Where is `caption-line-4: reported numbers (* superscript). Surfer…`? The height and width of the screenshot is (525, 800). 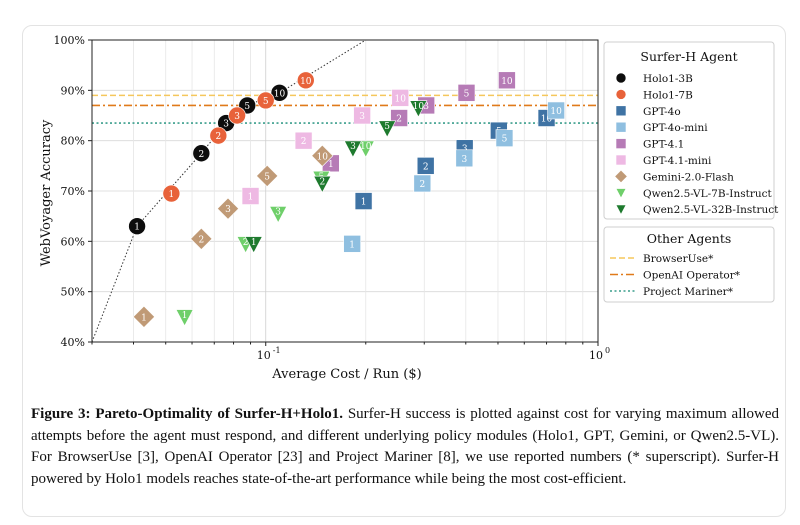 caption-line-4: reported numbers (* superscript). Surfer… is located at coordinates (405, 468).